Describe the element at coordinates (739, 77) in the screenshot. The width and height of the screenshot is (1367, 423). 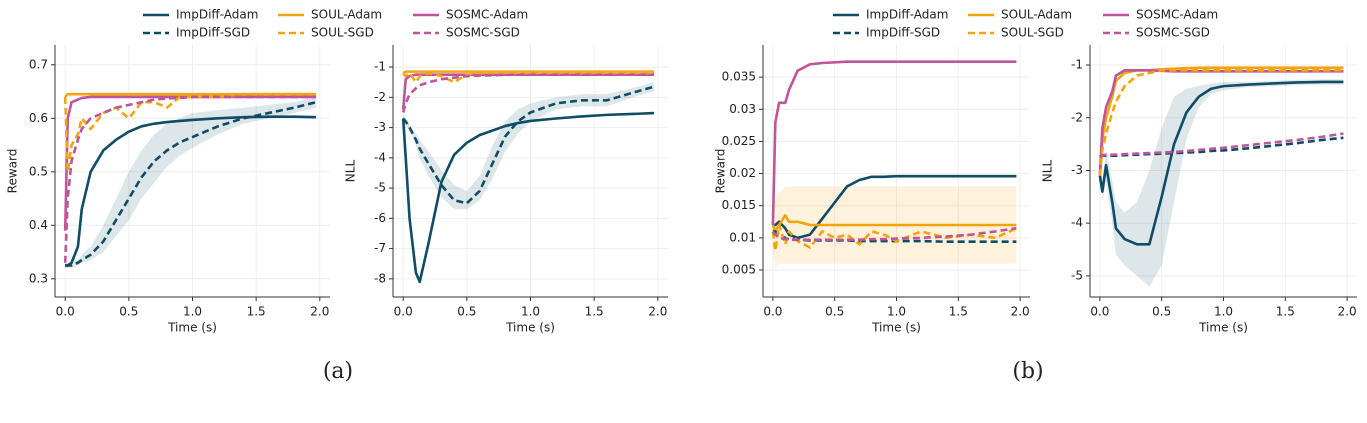
I see `y-tick-label: 0.035` at that location.